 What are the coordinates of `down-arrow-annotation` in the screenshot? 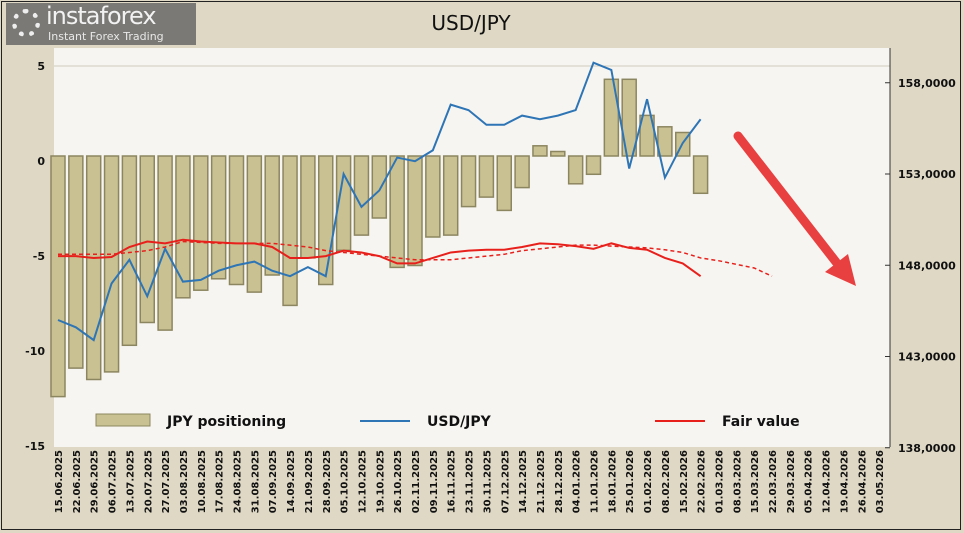 It's located at (794, 208).